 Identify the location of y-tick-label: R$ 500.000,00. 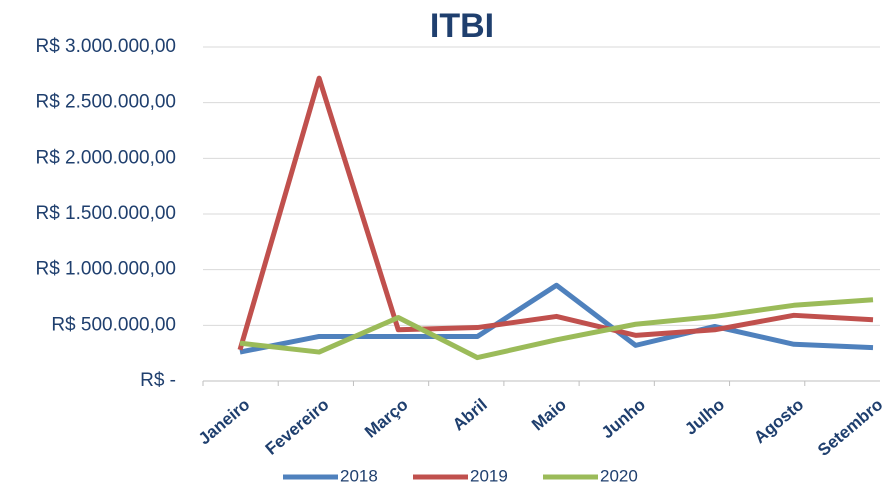
(113, 324).